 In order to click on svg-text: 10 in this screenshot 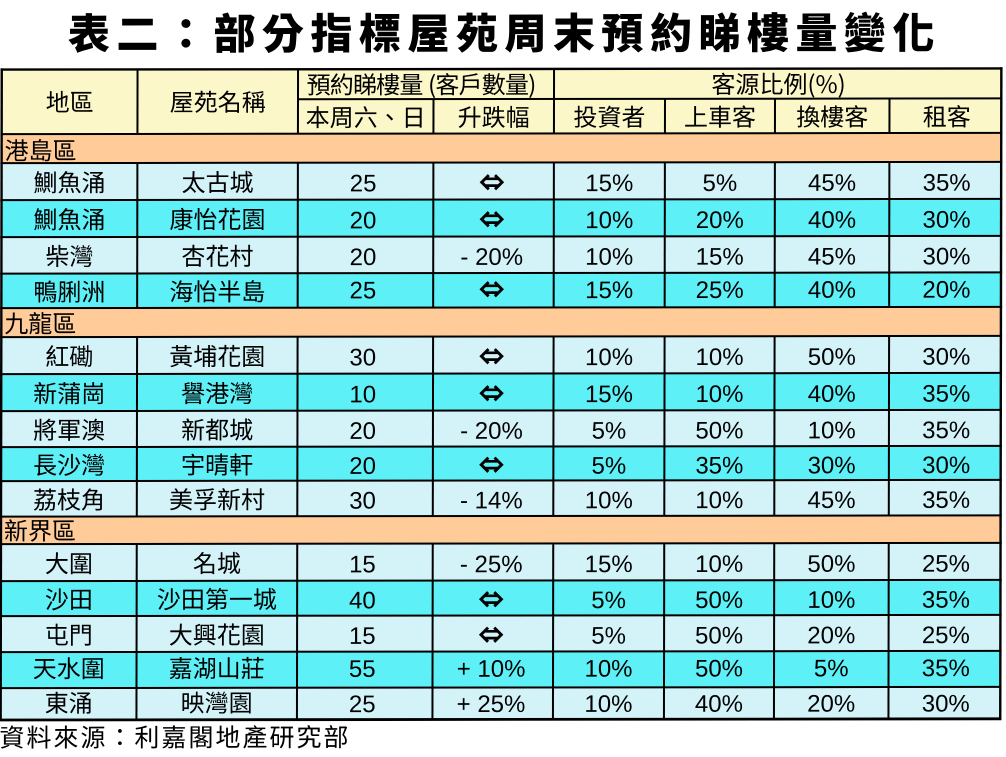, I will do `click(362, 394)`.